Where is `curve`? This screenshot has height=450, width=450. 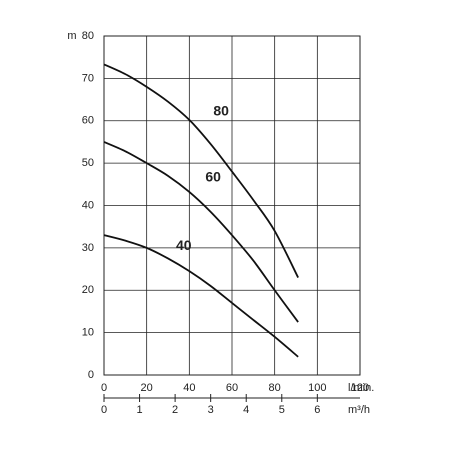
curve is located at coordinates (201, 296).